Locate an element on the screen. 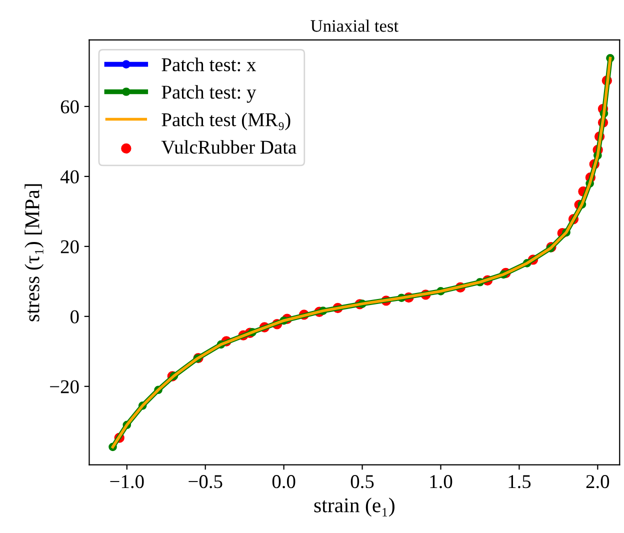 This screenshot has height=533, width=624. legend-label: VulcRubber Data is located at coordinates (228, 147).